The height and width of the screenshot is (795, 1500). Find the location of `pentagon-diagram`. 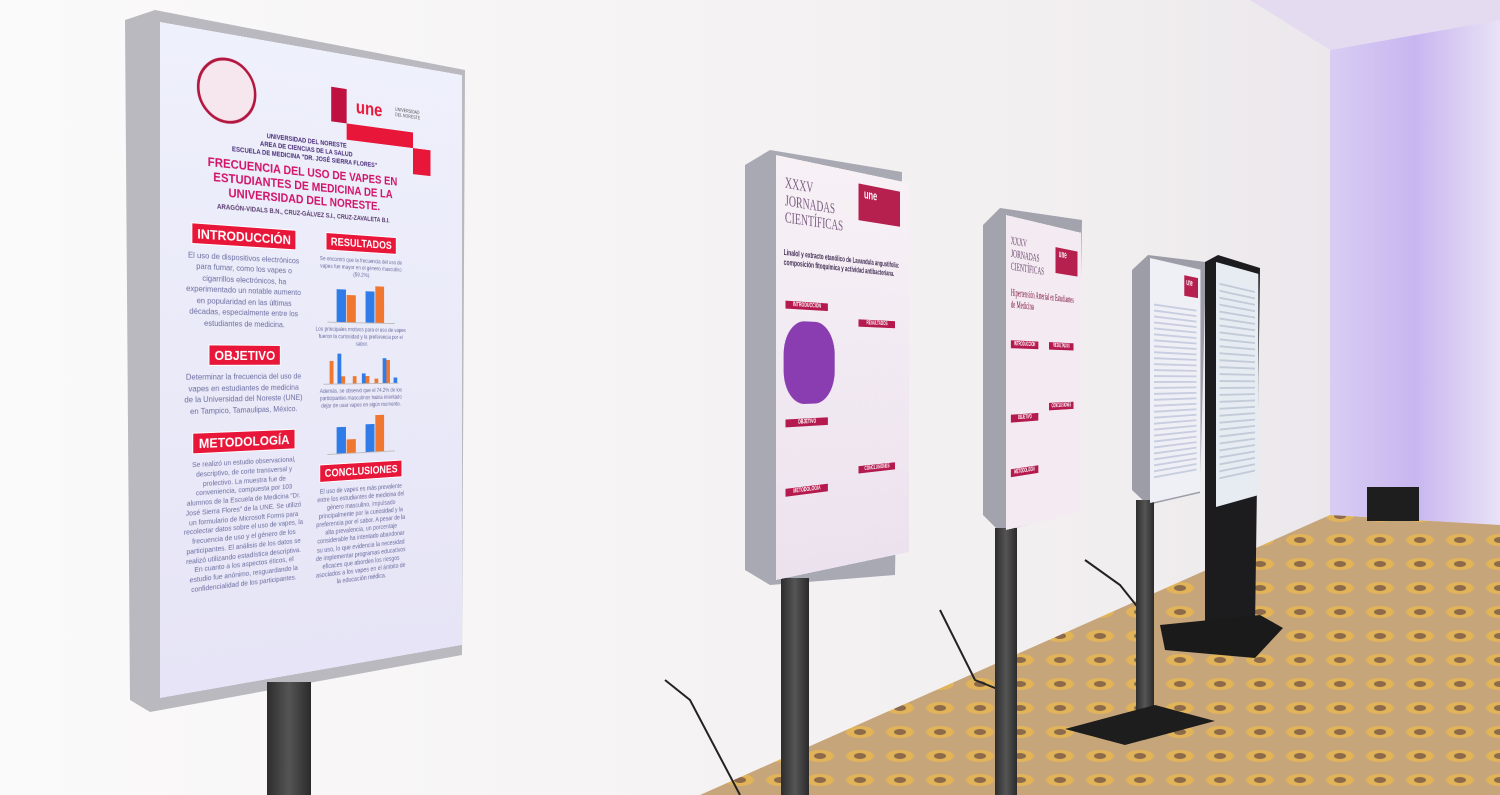

pentagon-diagram is located at coordinates (809, 362).